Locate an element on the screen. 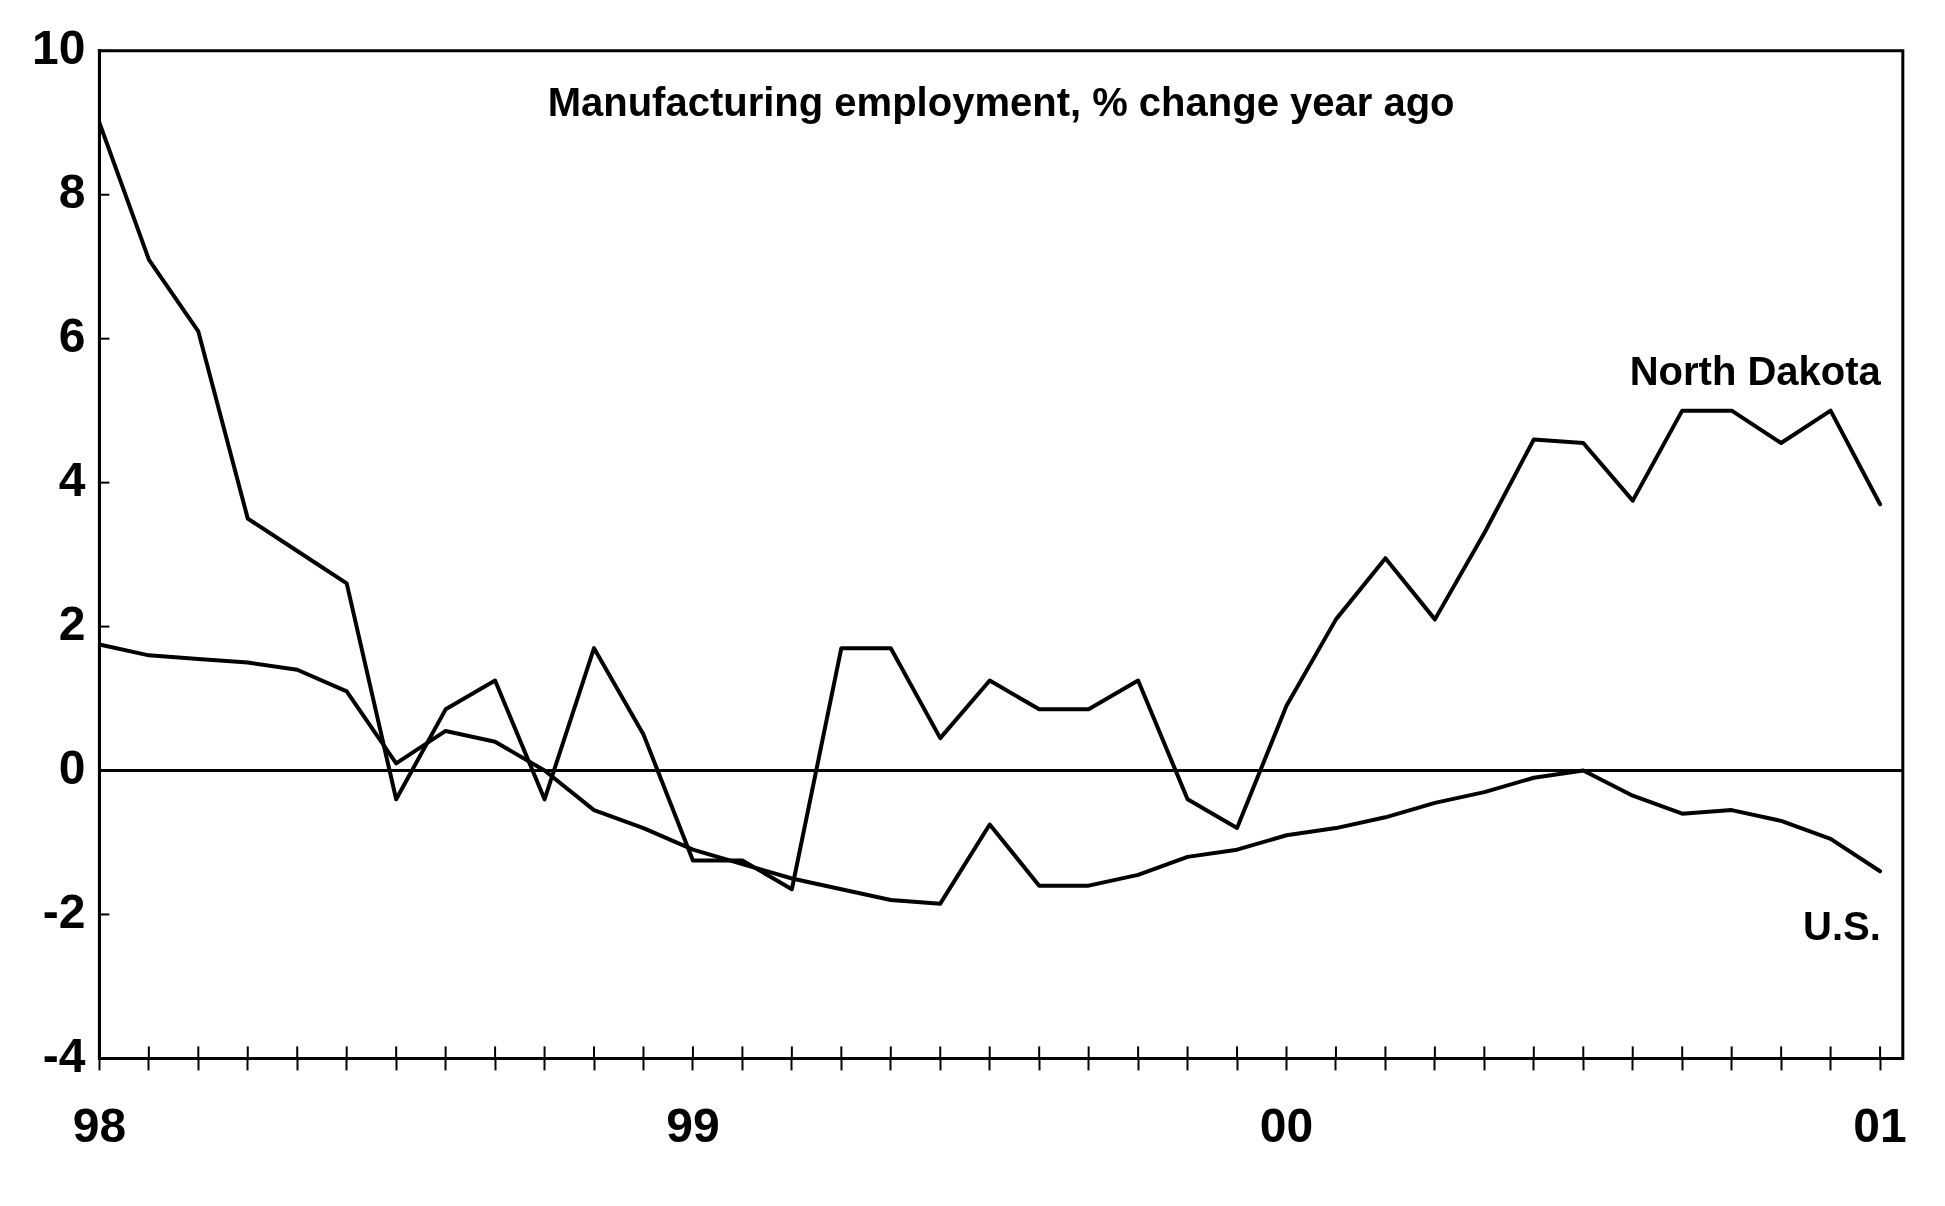 The height and width of the screenshot is (1206, 1945). y-tick-label: 6 is located at coordinates (72, 335).